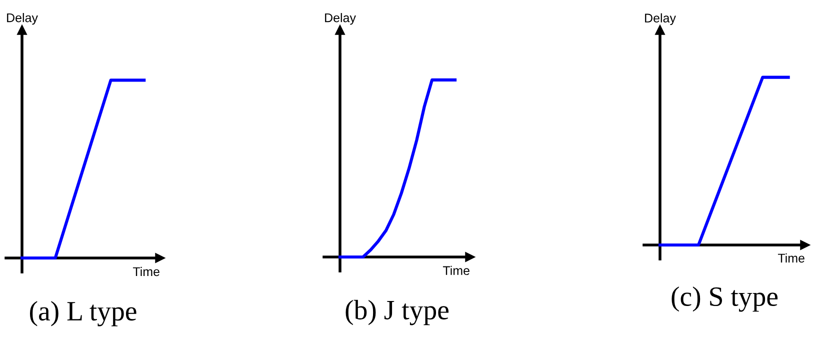 The width and height of the screenshot is (820, 341). Describe the element at coordinates (83, 313) in the screenshot. I see `text: (a) L type` at that location.